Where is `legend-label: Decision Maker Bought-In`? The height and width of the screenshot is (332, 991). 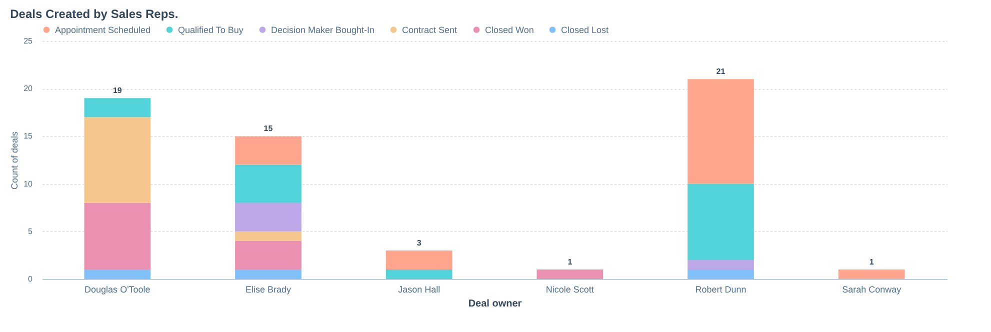
legend-label: Decision Maker Bought-In is located at coordinates (323, 29).